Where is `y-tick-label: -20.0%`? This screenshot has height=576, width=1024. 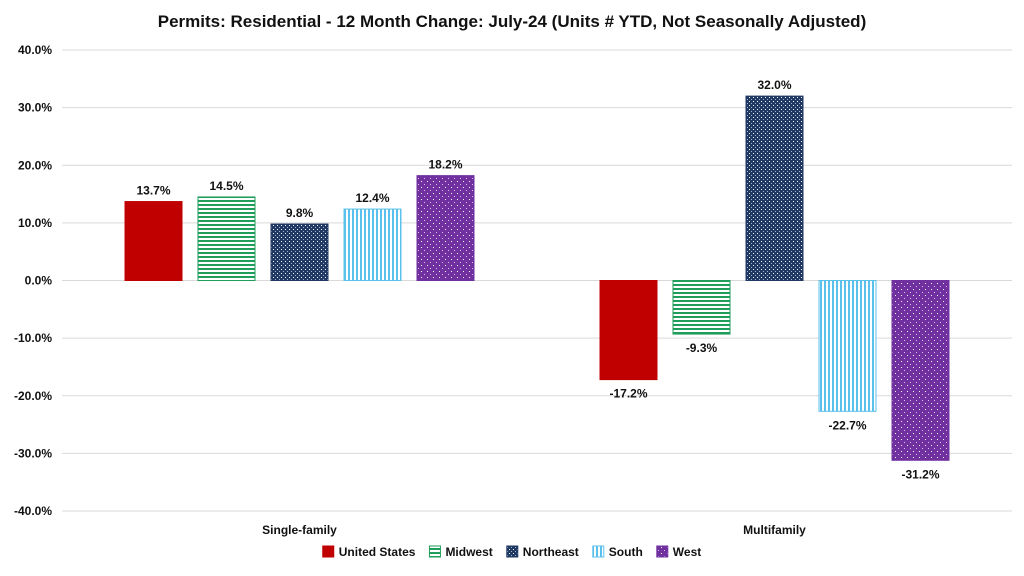 y-tick-label: -20.0% is located at coordinates (33, 396).